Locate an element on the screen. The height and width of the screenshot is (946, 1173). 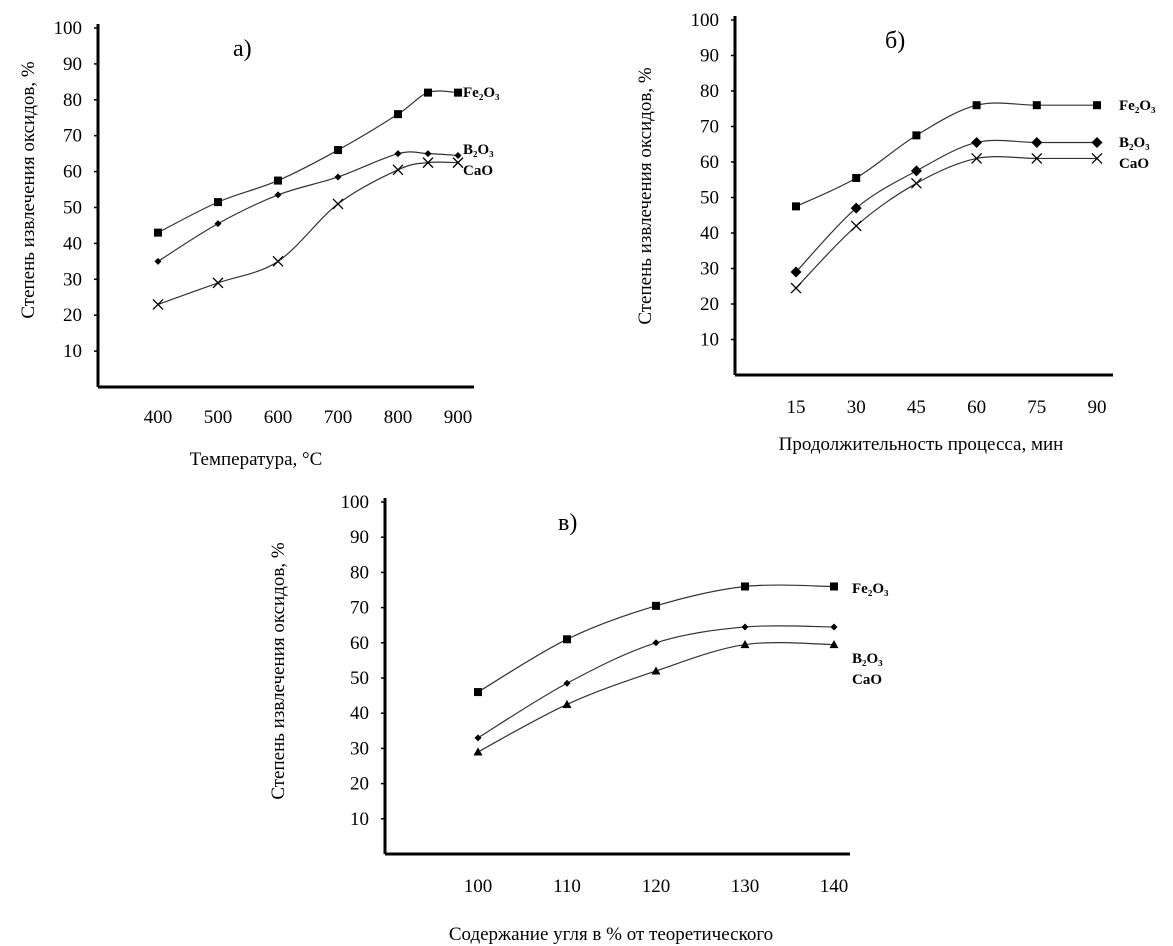
x-tick-label: 140 is located at coordinates (834, 886).